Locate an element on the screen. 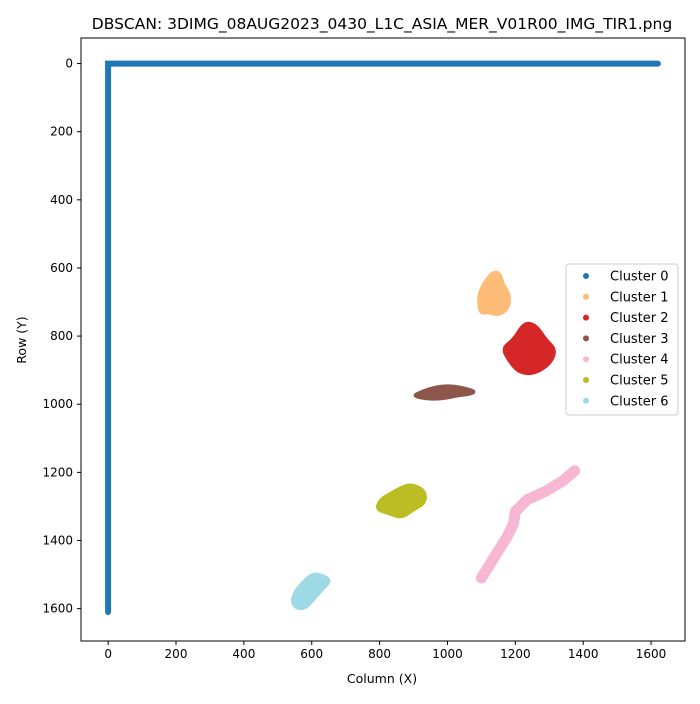 The image size is (700, 704). x-axis: 0 200 400 600 800 1000 1200 1400 1600 is located at coordinates (385, 651).